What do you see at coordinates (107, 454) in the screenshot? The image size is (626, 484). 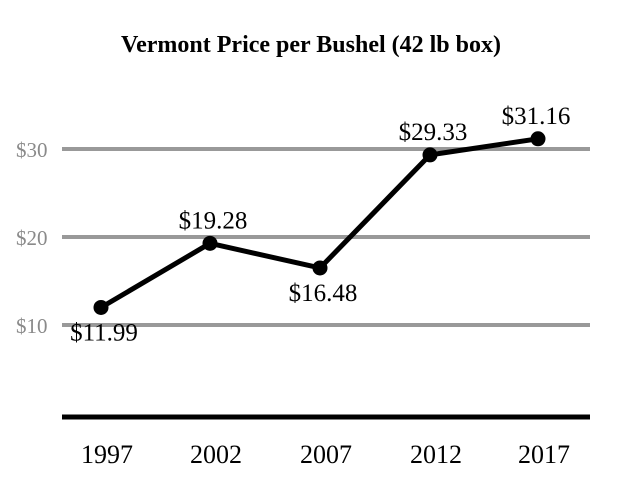 I see `x-tick-label: 1997` at bounding box center [107, 454].